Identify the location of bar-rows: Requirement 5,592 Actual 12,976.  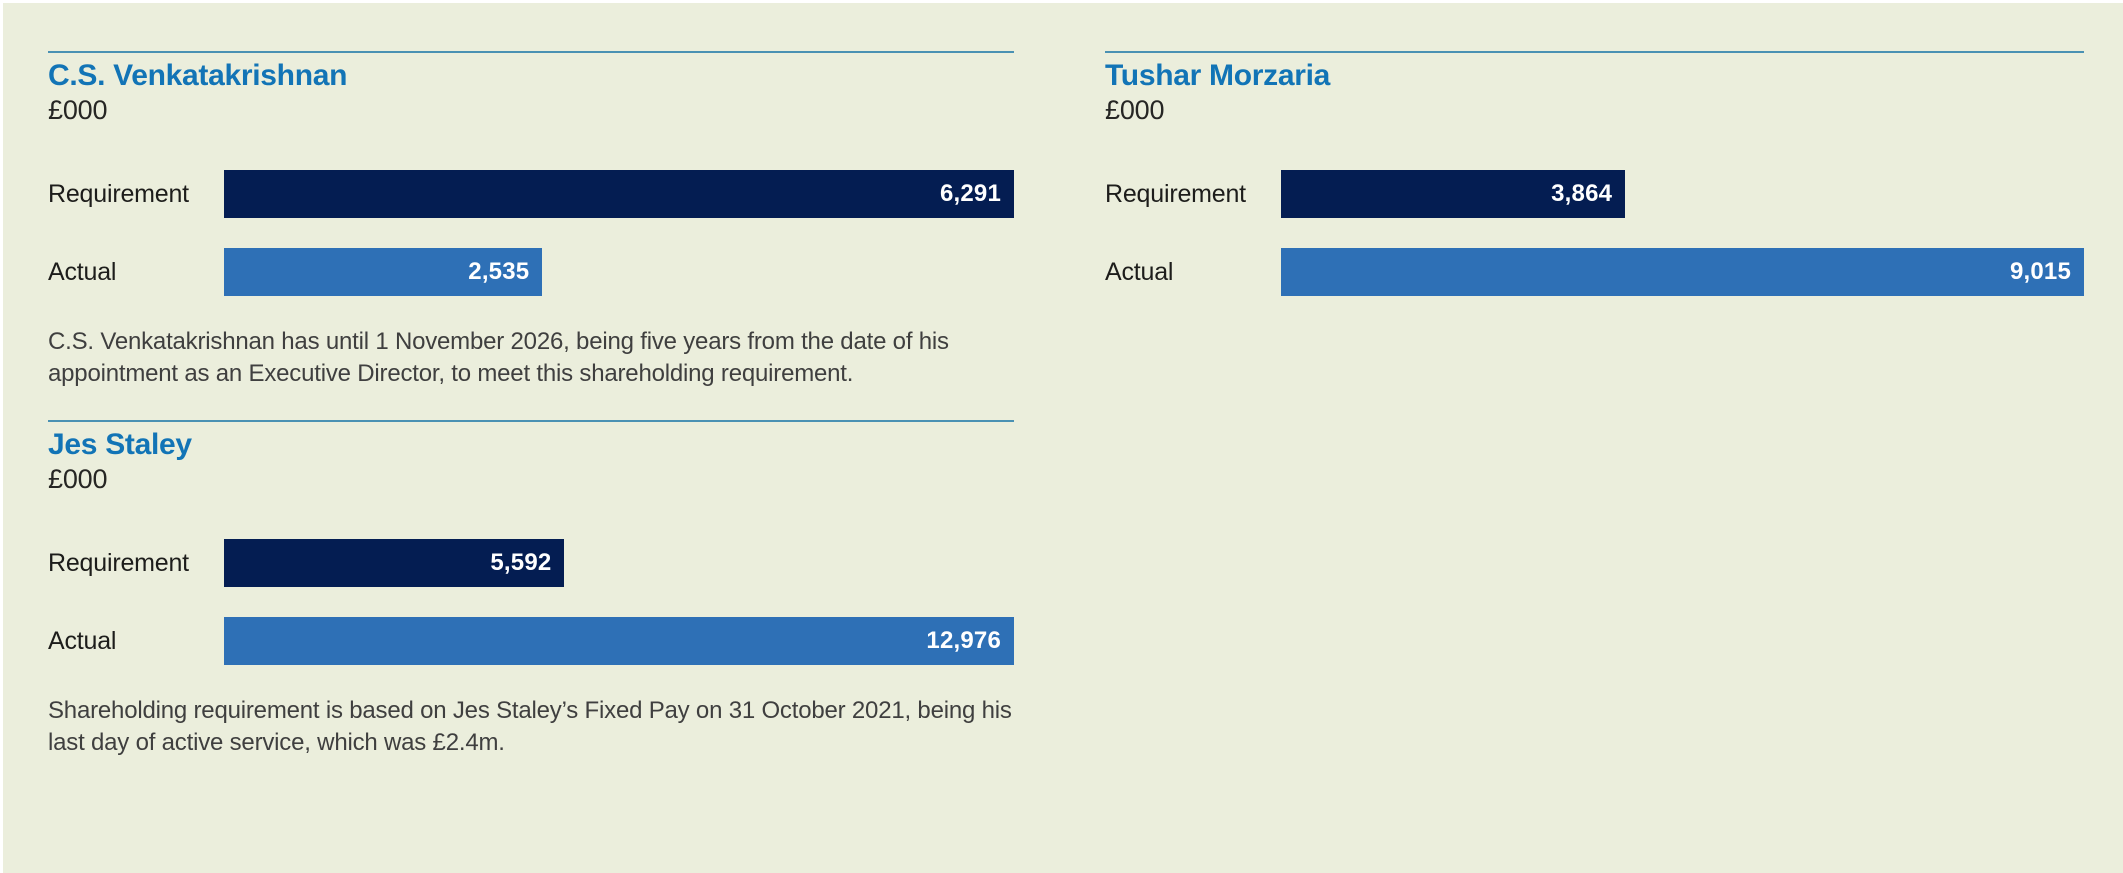
(531, 602).